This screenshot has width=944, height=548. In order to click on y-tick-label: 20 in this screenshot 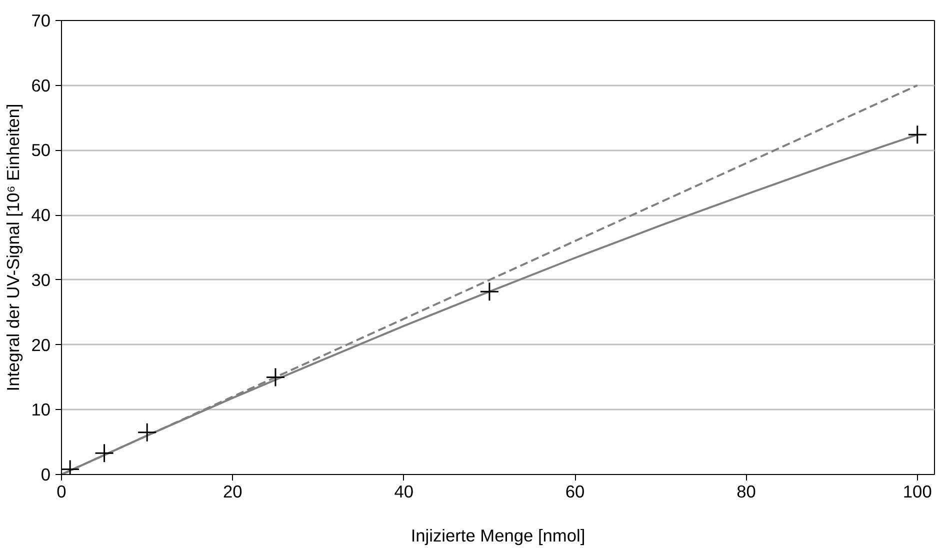, I will do `click(41, 344)`.